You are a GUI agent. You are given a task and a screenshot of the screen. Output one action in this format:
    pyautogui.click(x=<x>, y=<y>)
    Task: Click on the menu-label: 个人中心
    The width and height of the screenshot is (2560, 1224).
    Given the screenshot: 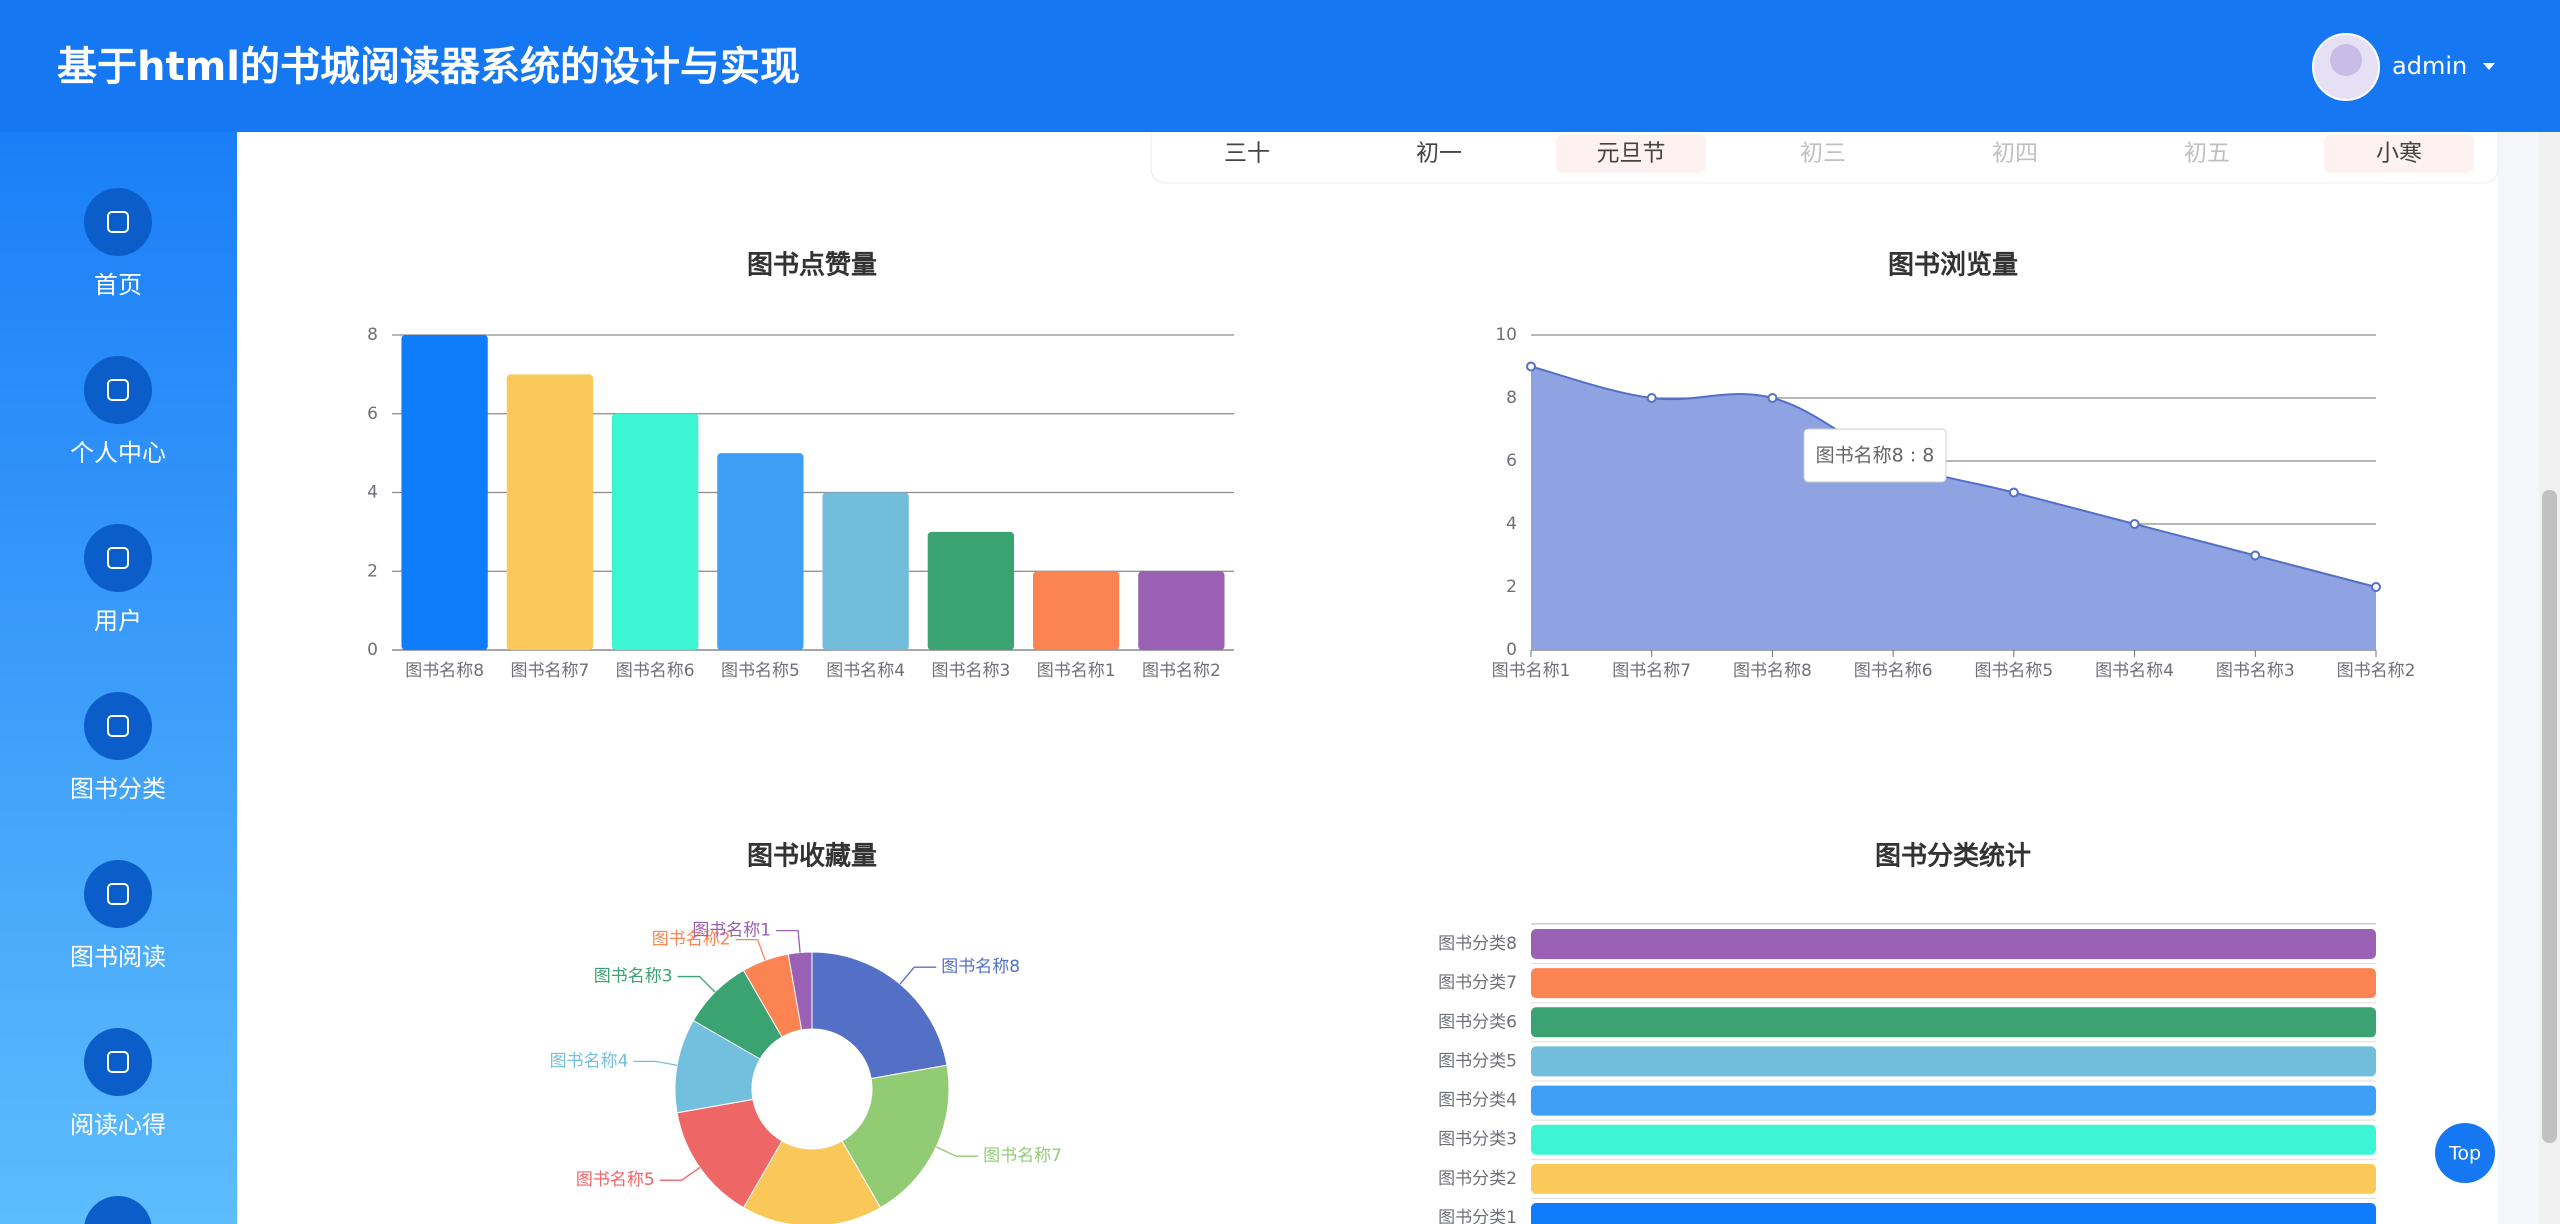 What is the action you would take?
    pyautogui.click(x=118, y=453)
    